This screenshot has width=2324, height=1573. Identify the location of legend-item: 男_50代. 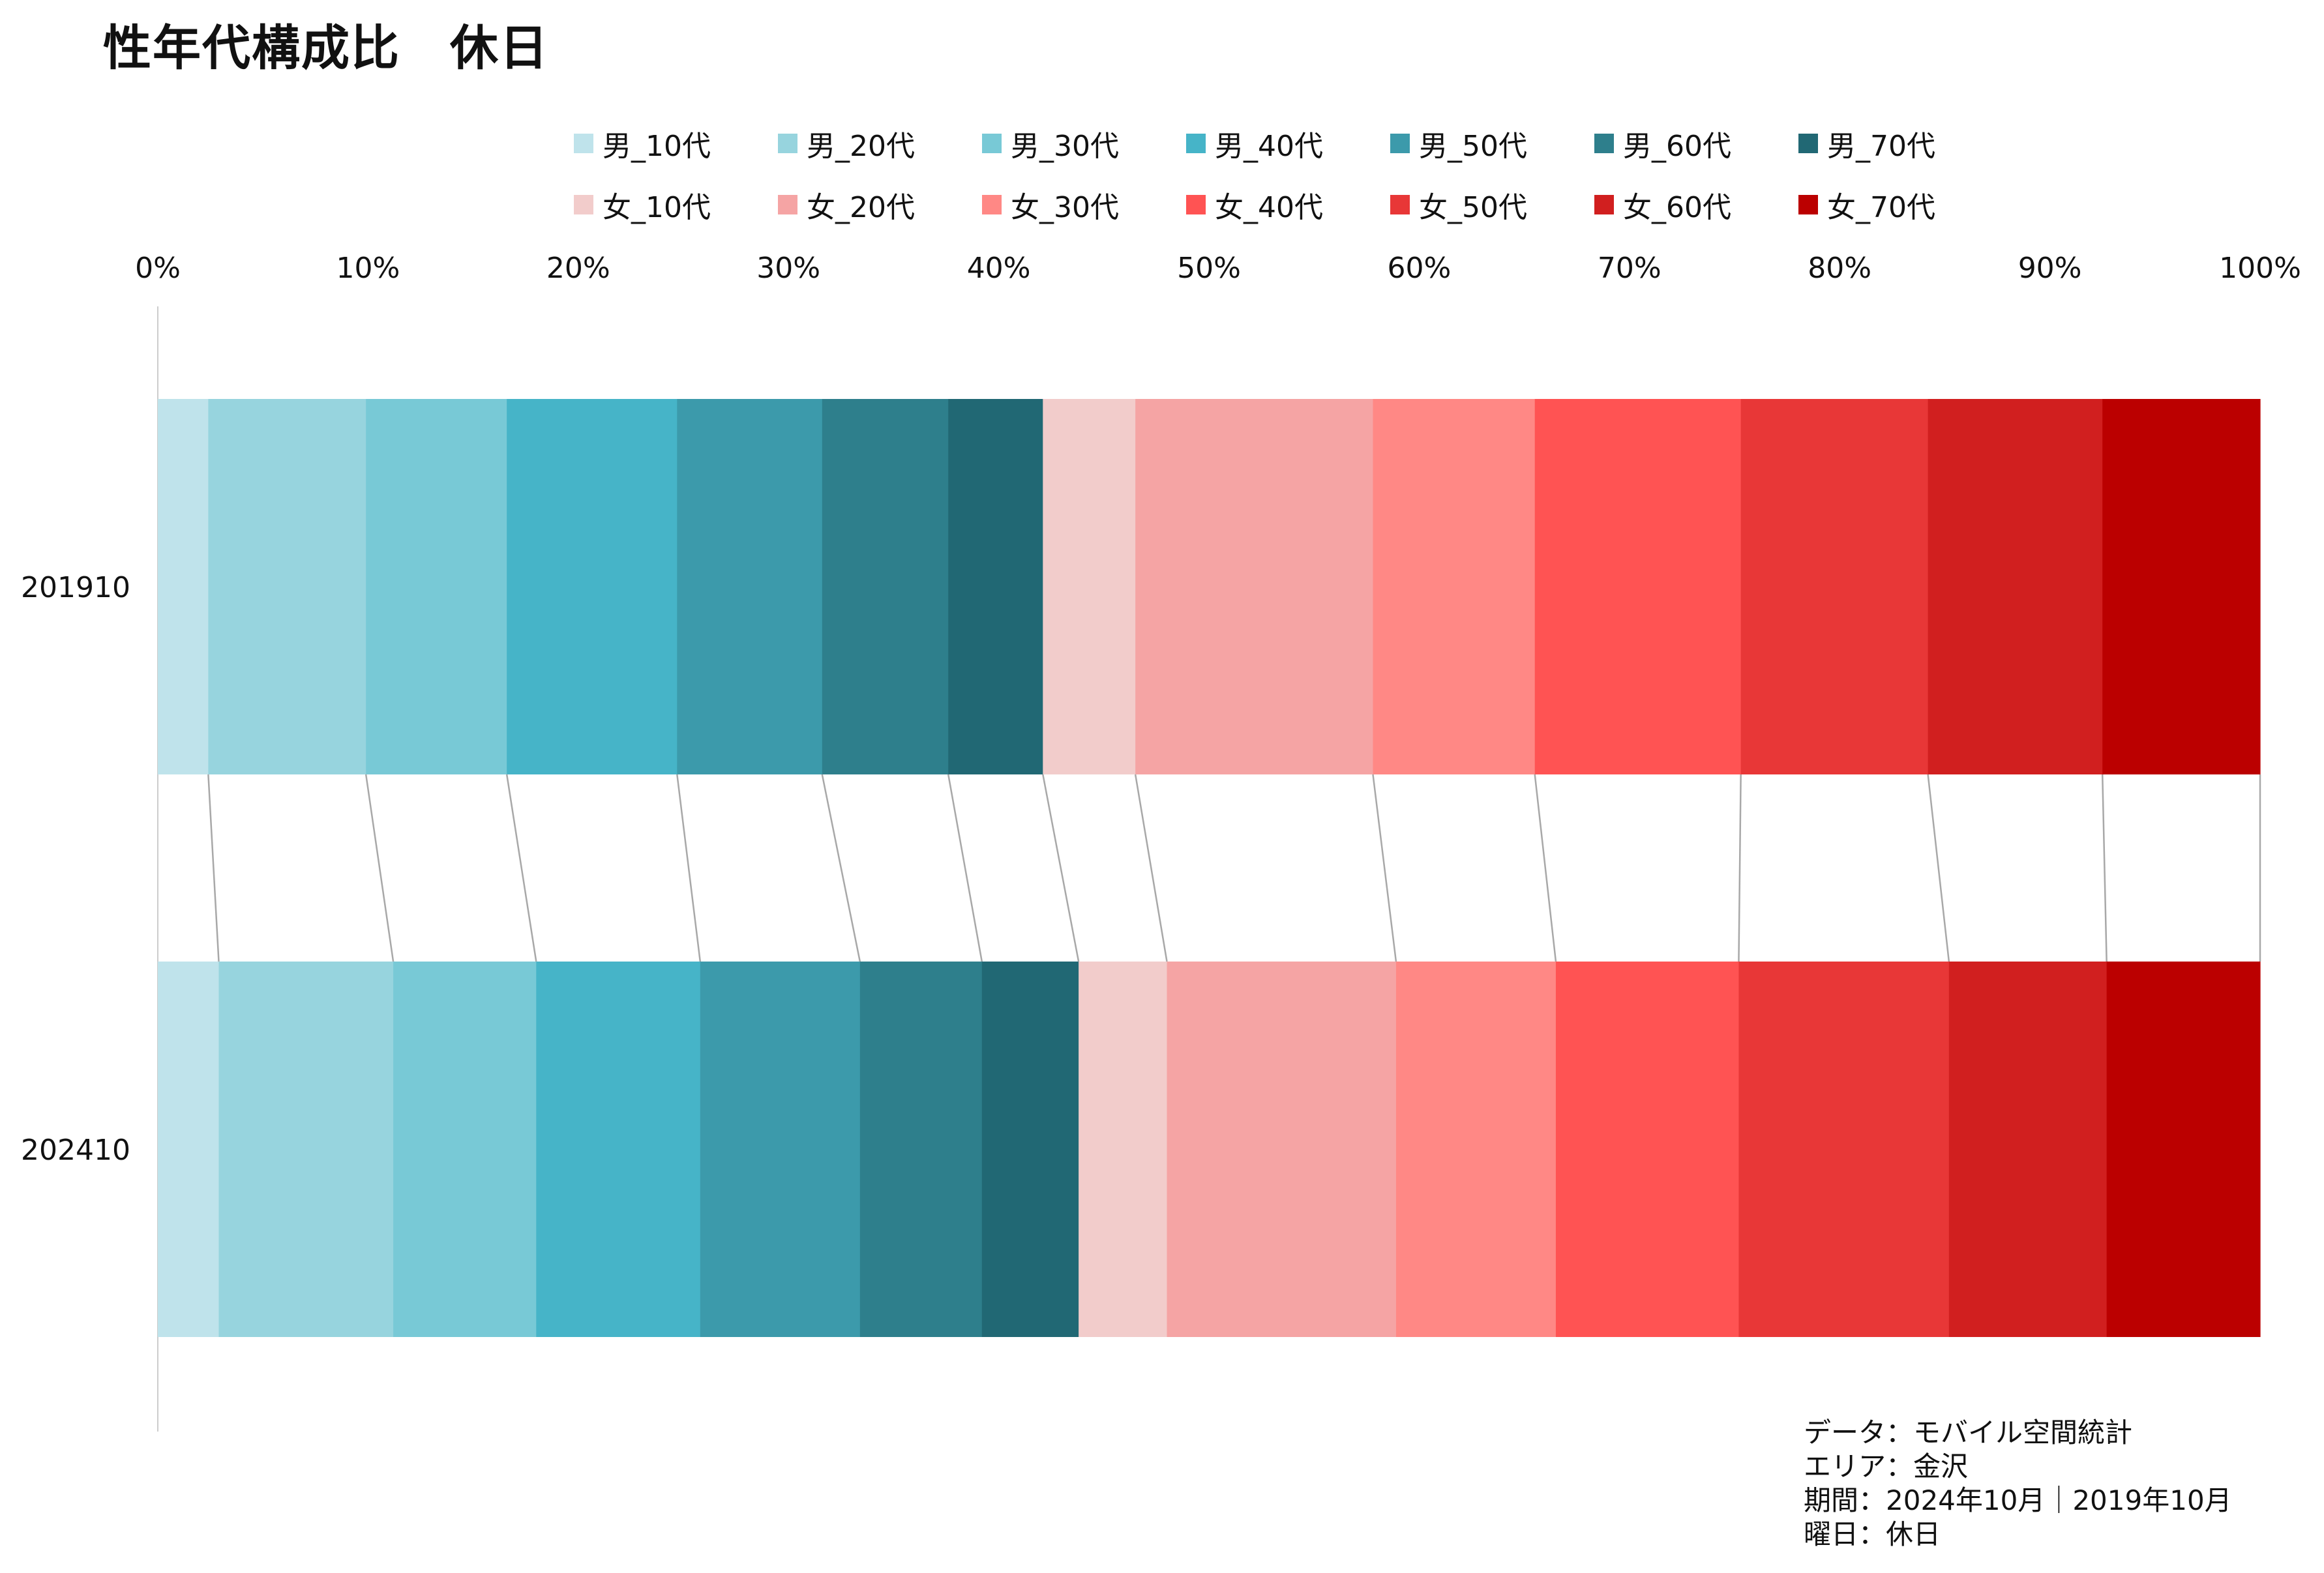
(1492, 143).